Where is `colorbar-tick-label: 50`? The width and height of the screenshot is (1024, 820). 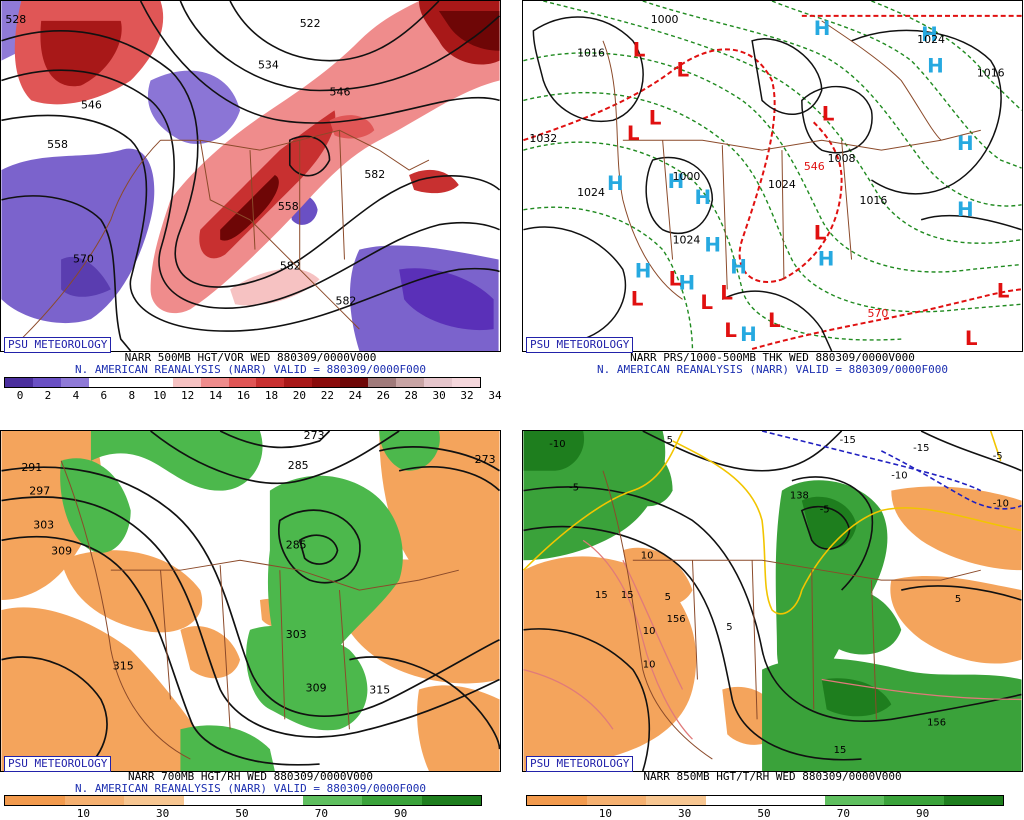 colorbar-tick-label: 50 is located at coordinates (764, 813).